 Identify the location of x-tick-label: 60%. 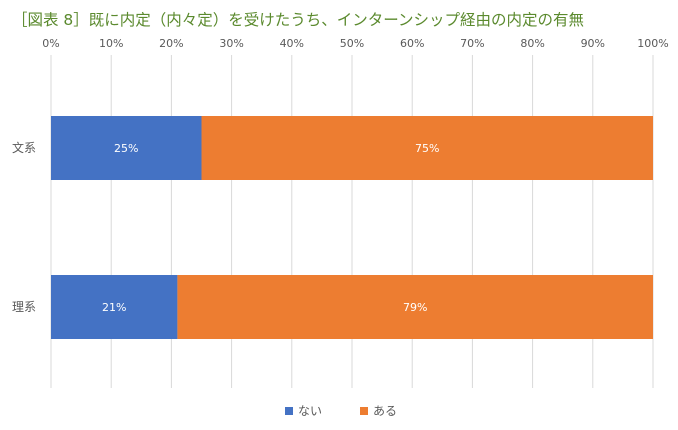
(412, 43).